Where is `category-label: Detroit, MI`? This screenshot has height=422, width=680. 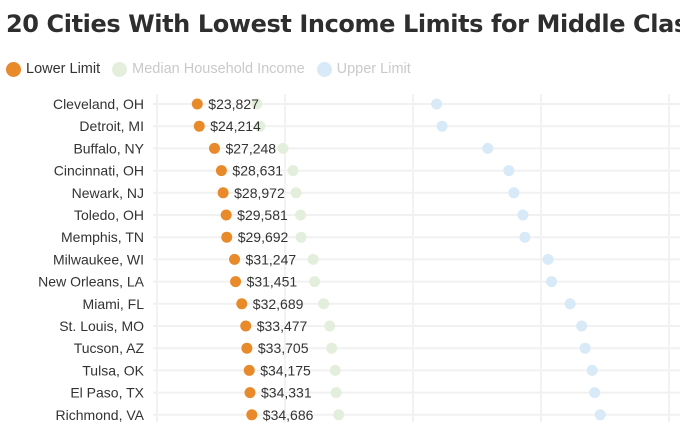
category-label: Detroit, MI is located at coordinates (111, 126).